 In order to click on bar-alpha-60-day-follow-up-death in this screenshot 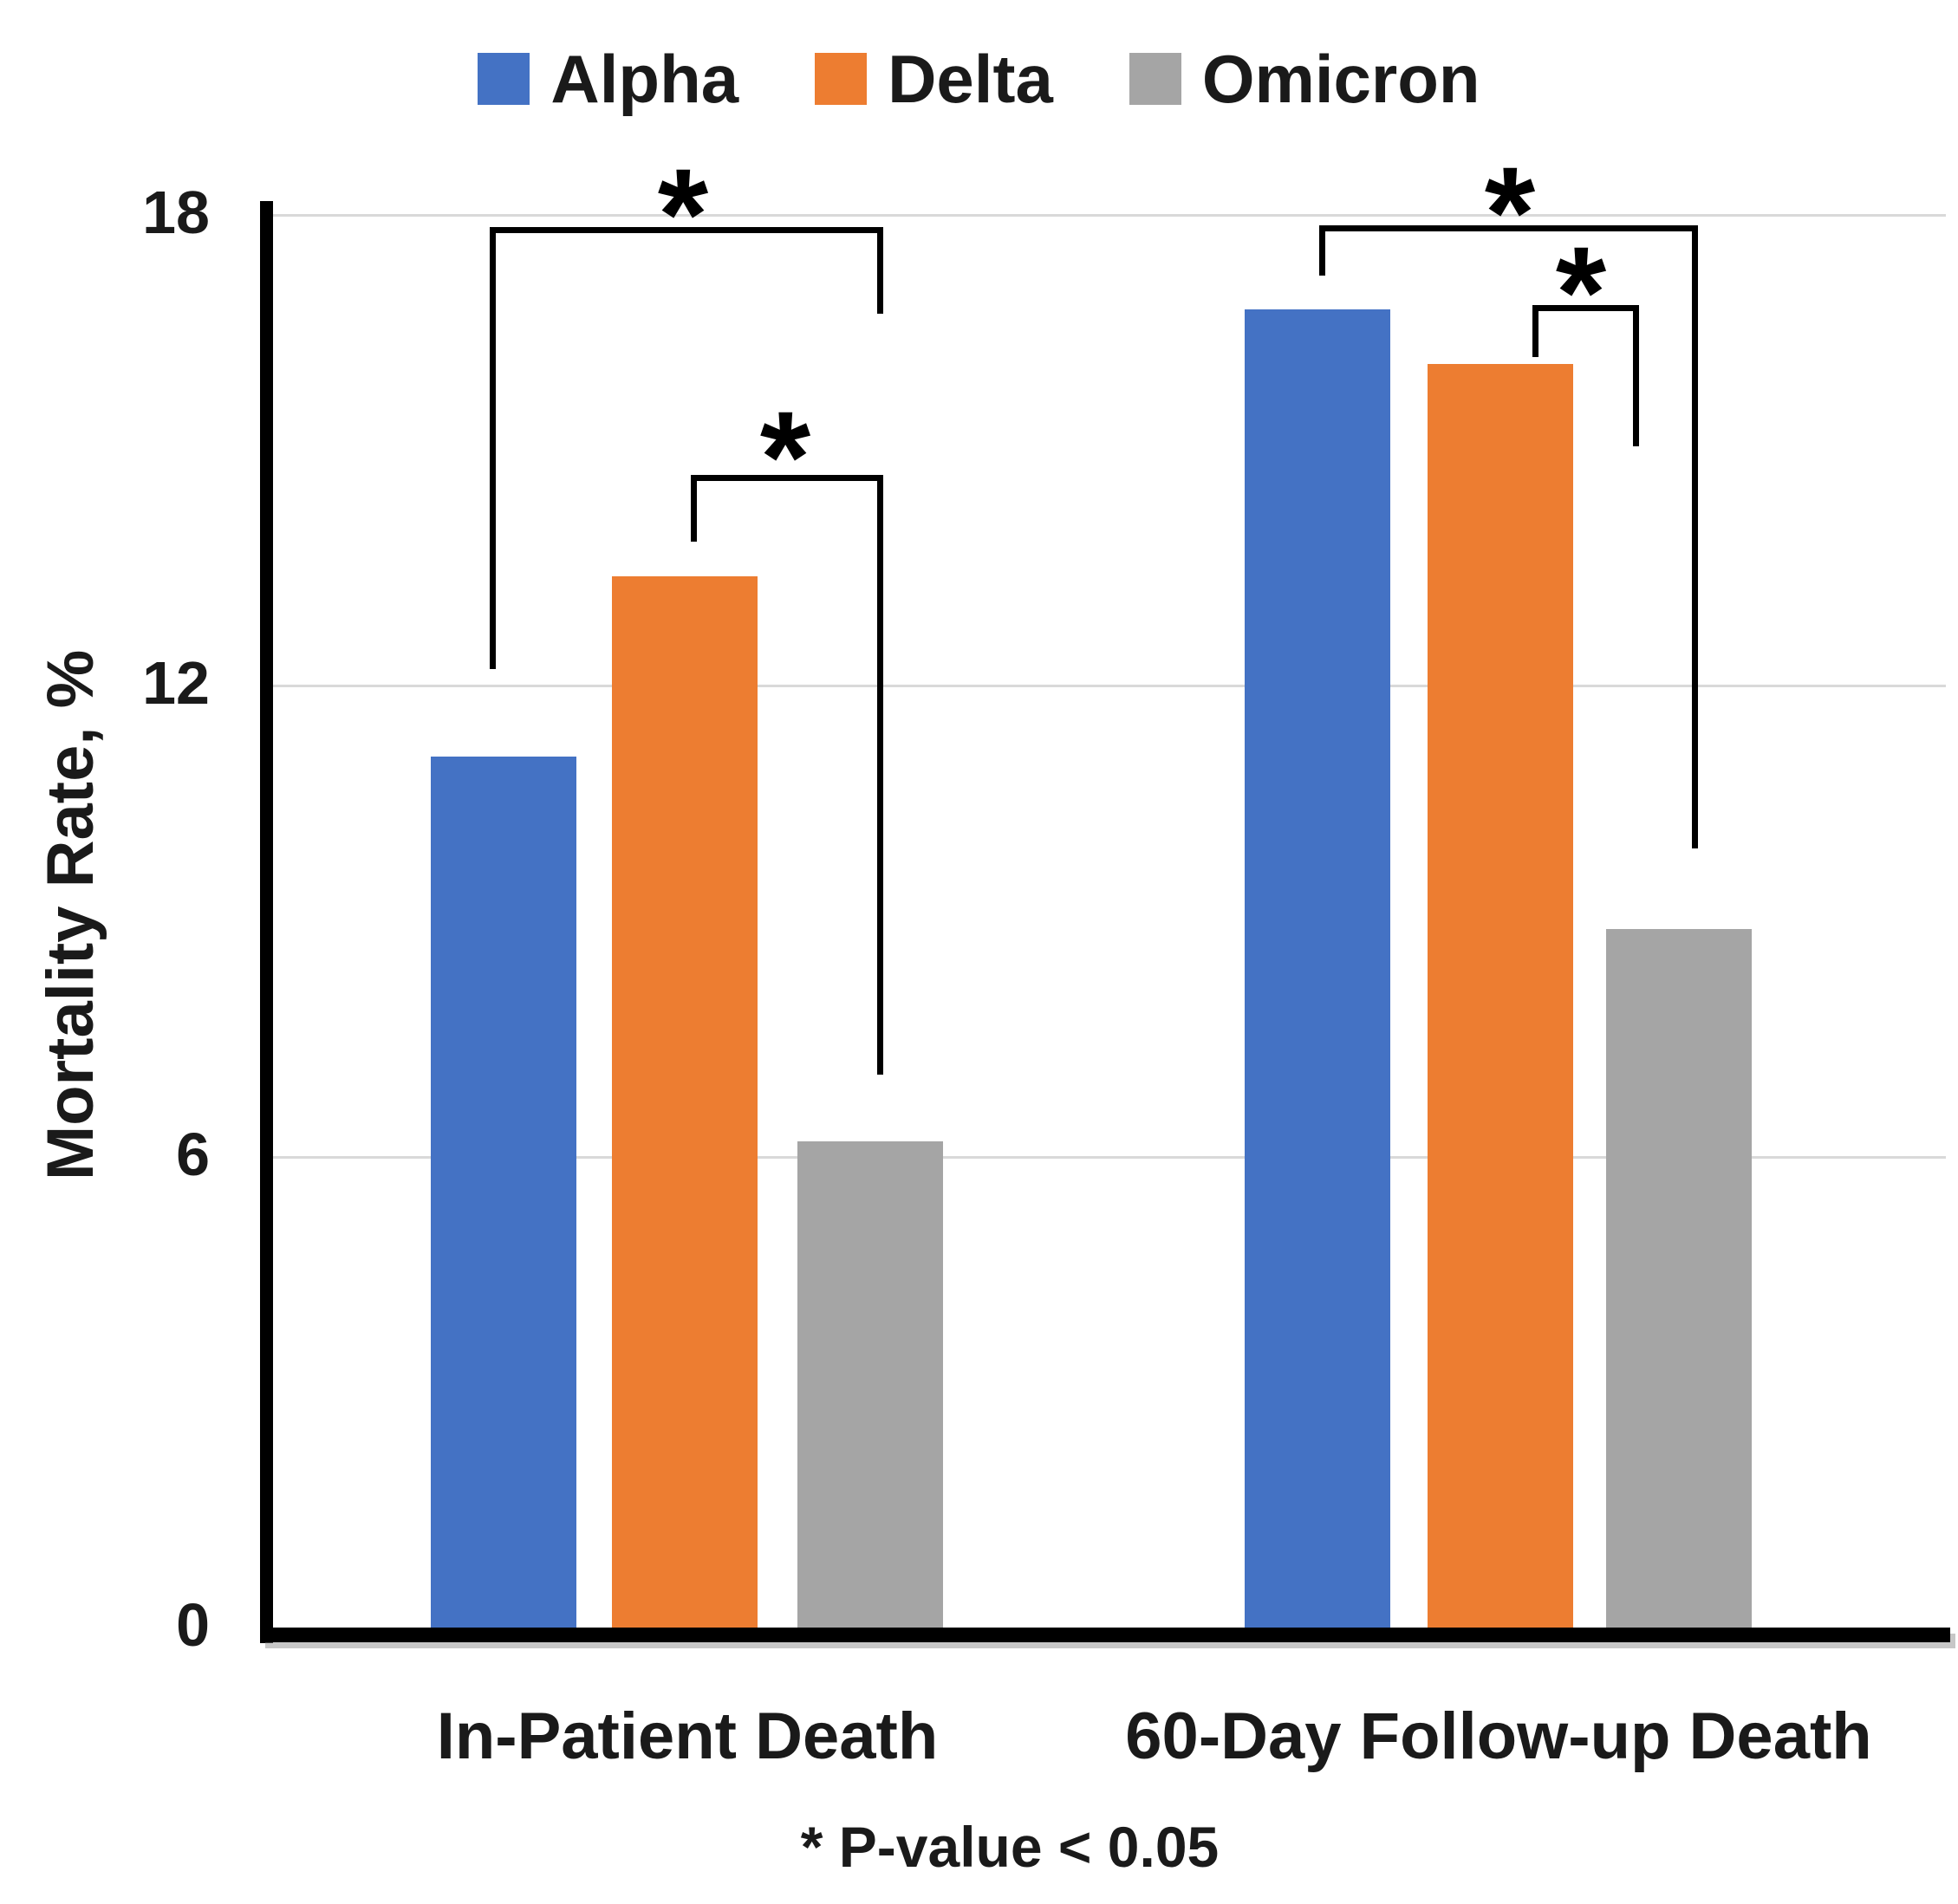, I will do `click(1317, 968)`.